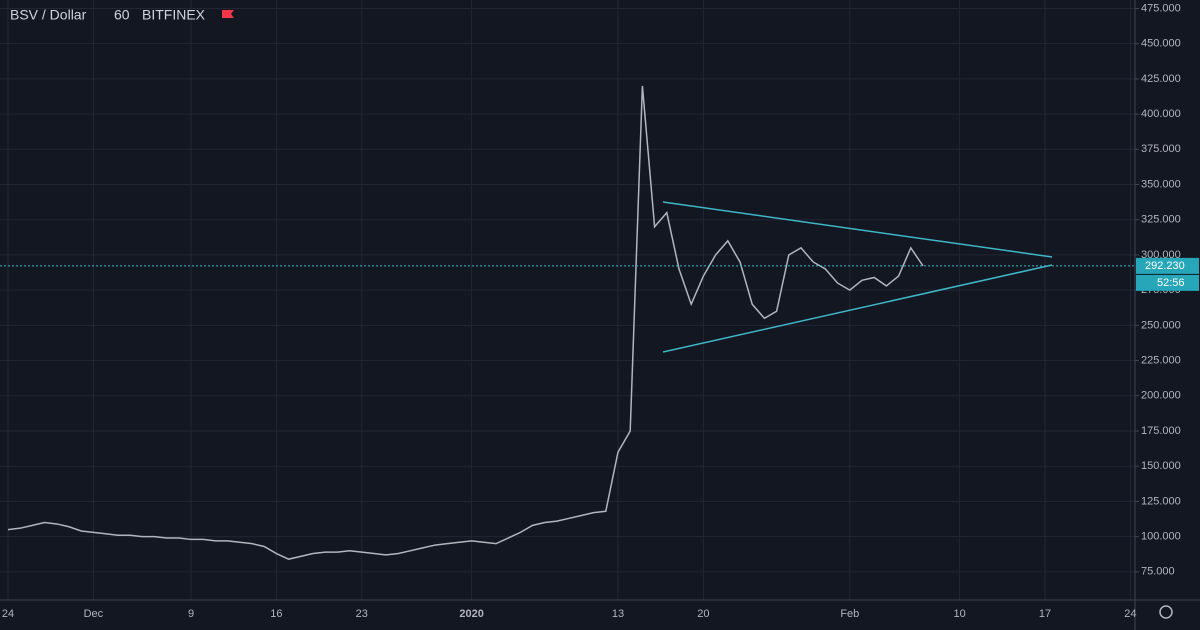 The width and height of the screenshot is (1200, 630). What do you see at coordinates (1158, 572) in the screenshot?
I see `y-tick-label: 75.000` at bounding box center [1158, 572].